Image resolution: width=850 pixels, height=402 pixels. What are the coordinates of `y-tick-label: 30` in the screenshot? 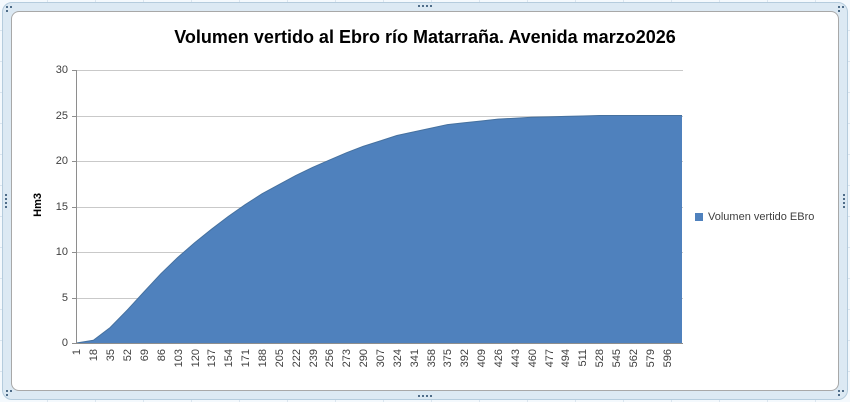 It's located at (61, 70).